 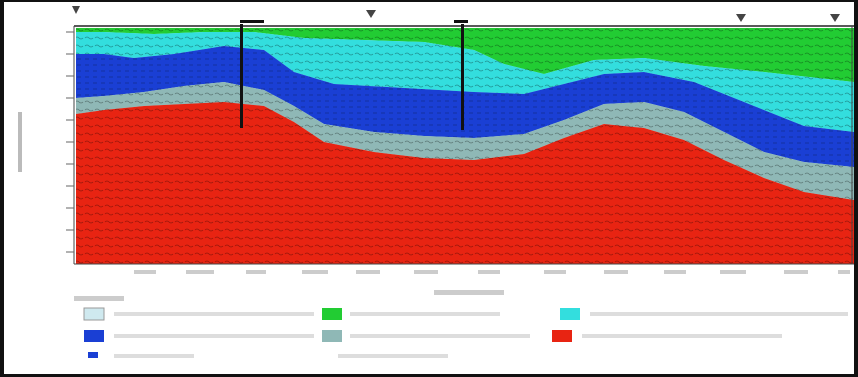 I want to click on legend, so click(x=461, y=327).